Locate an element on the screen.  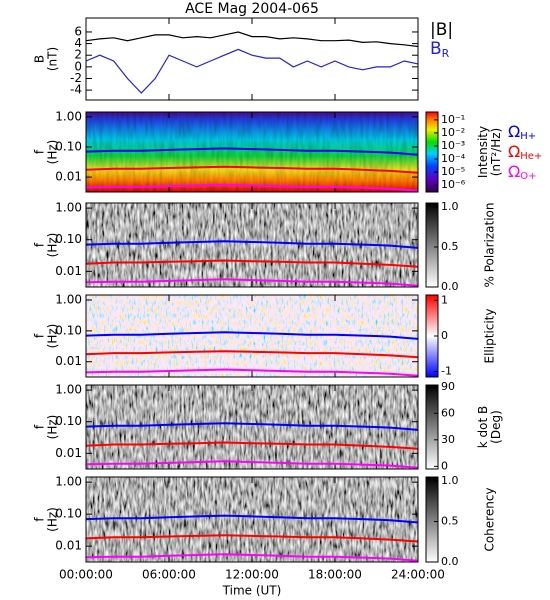
x-tick-label: 24:00:00 is located at coordinates (418, 575).